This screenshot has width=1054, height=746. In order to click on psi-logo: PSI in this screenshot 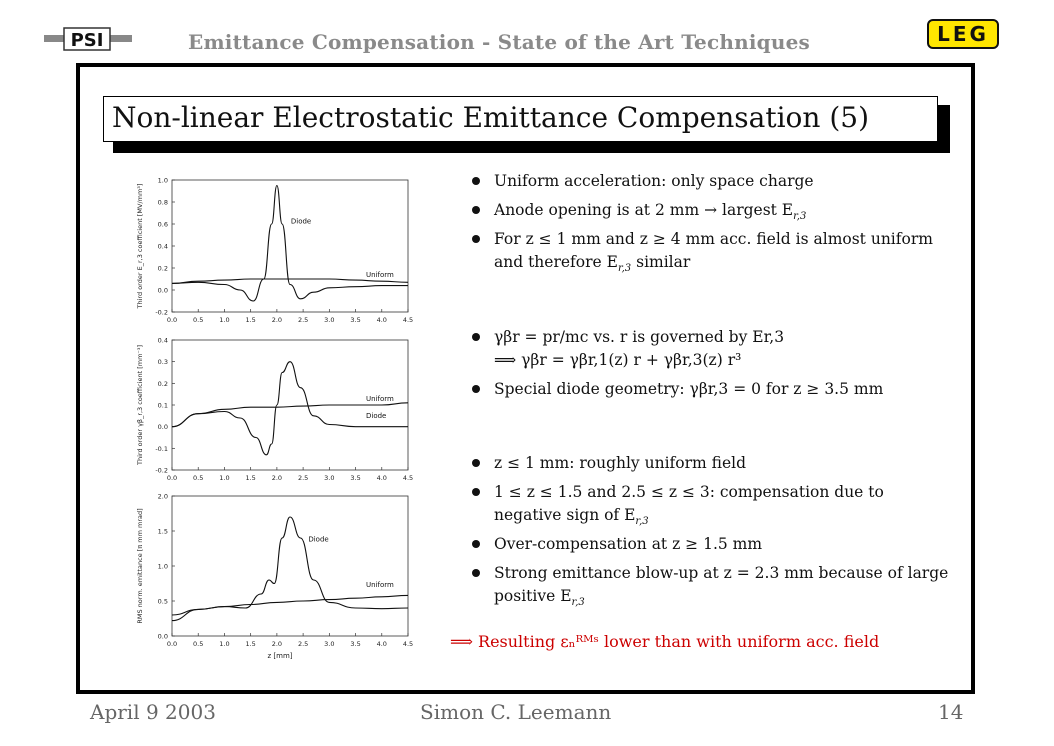, I will do `click(88, 39)`.